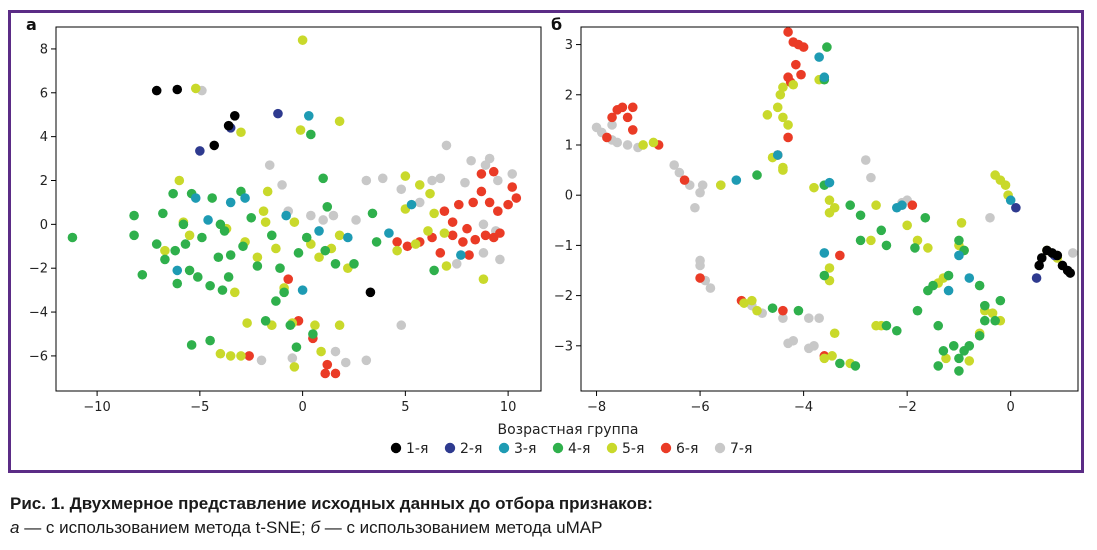  Describe the element at coordinates (504, 448) in the screenshot. I see `legend-marker` at that location.